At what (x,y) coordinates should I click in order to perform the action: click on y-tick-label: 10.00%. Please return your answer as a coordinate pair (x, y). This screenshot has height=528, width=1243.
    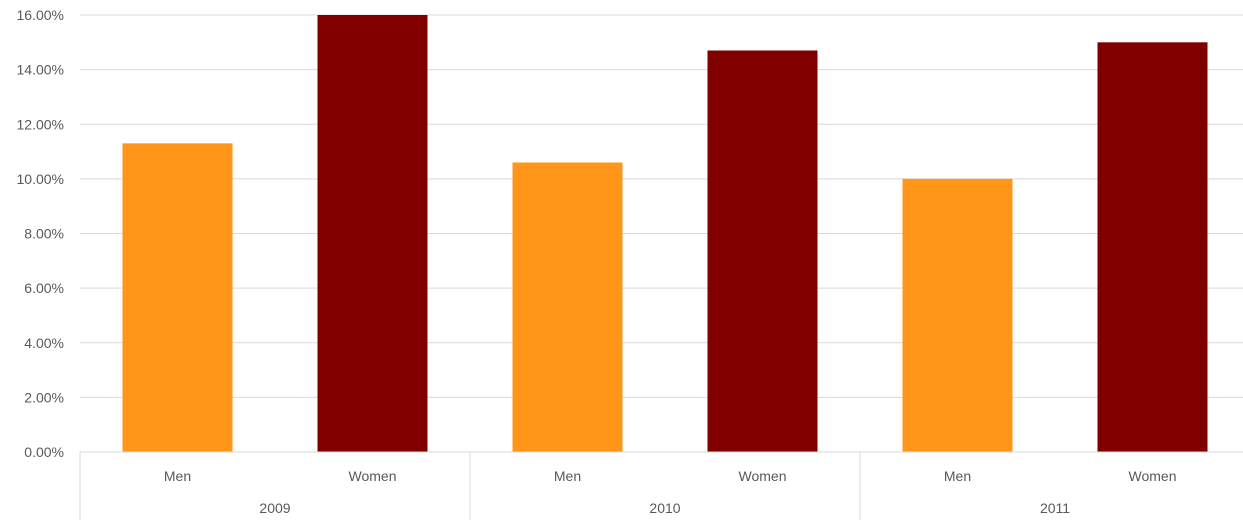
    Looking at the image, I should click on (40, 179).